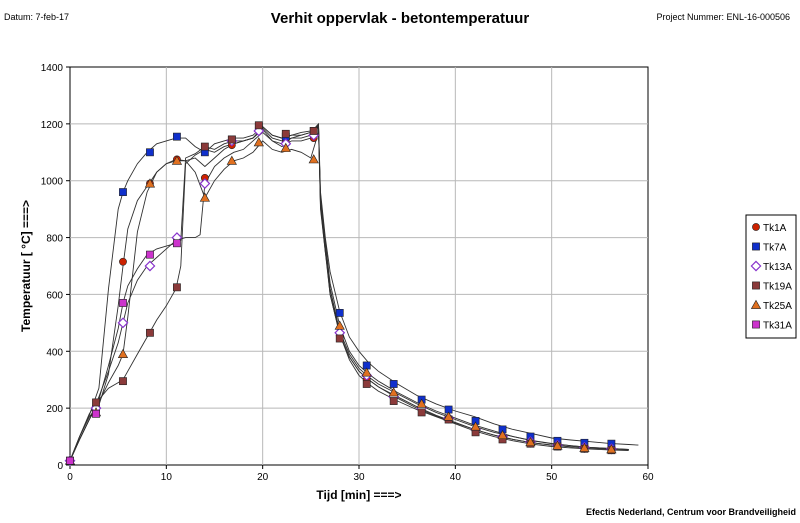  What do you see at coordinates (54, 352) in the screenshot?
I see `y-tick-label: 400` at bounding box center [54, 352].